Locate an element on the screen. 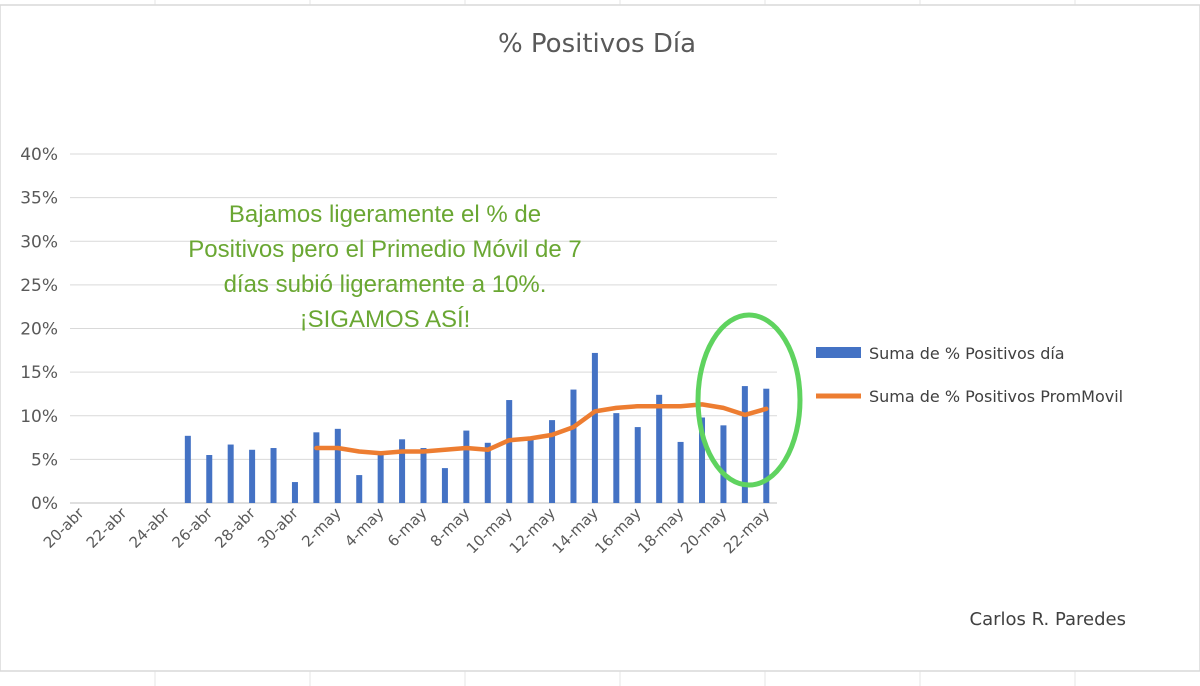 The image size is (1200, 686). y-tick-label: 25% is located at coordinates (39, 286).